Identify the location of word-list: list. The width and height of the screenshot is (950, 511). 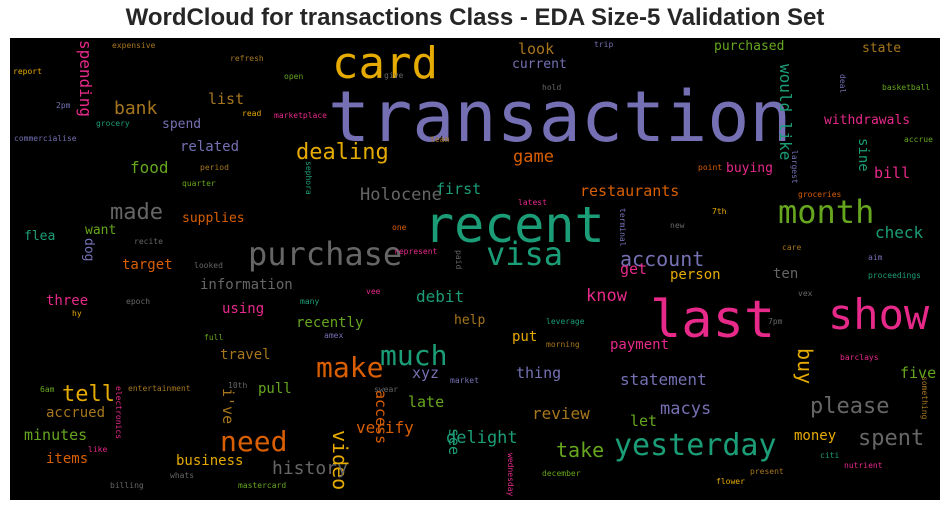
(226, 99).